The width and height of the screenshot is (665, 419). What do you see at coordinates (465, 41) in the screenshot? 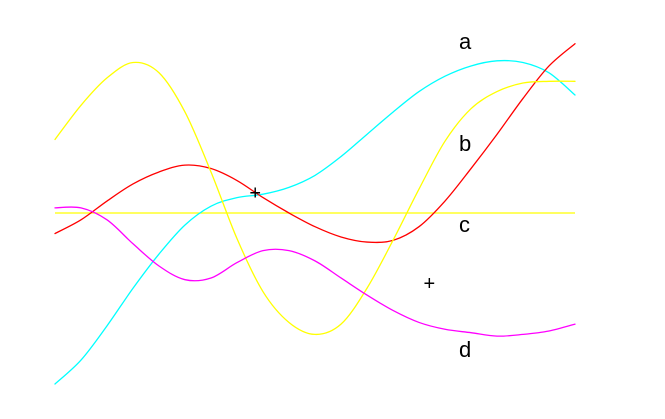
I see `curve-label-a: a` at bounding box center [465, 41].